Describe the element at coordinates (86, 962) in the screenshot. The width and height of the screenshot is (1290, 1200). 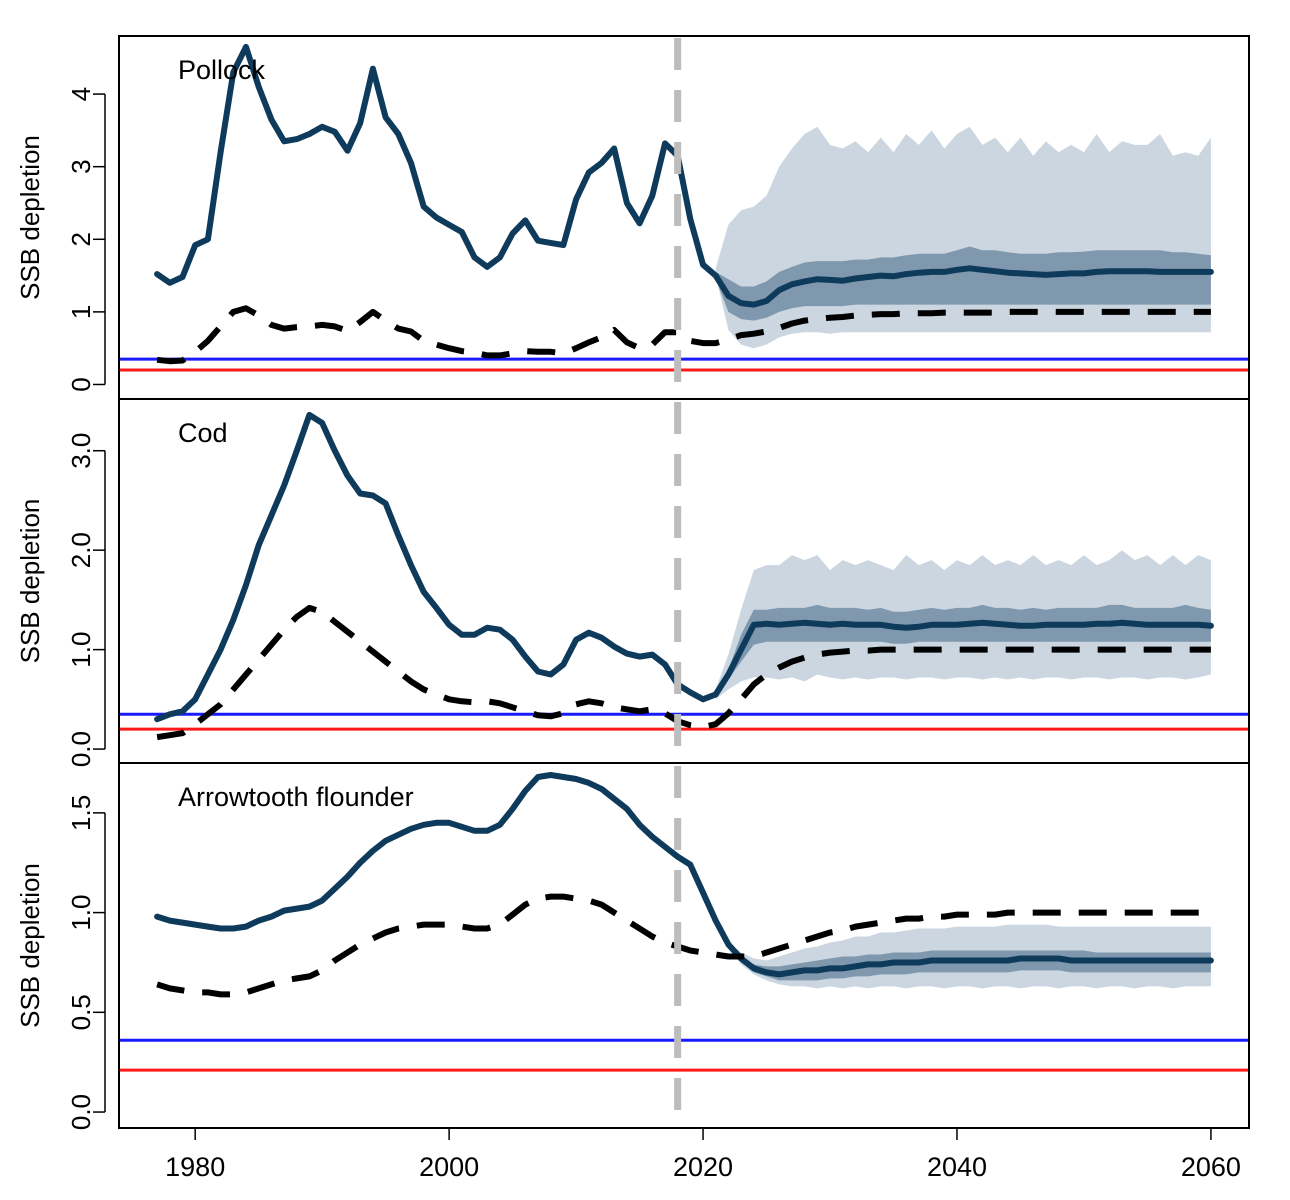
I see `y-axis: 0.0 0.5 1.0 1.5` at that location.